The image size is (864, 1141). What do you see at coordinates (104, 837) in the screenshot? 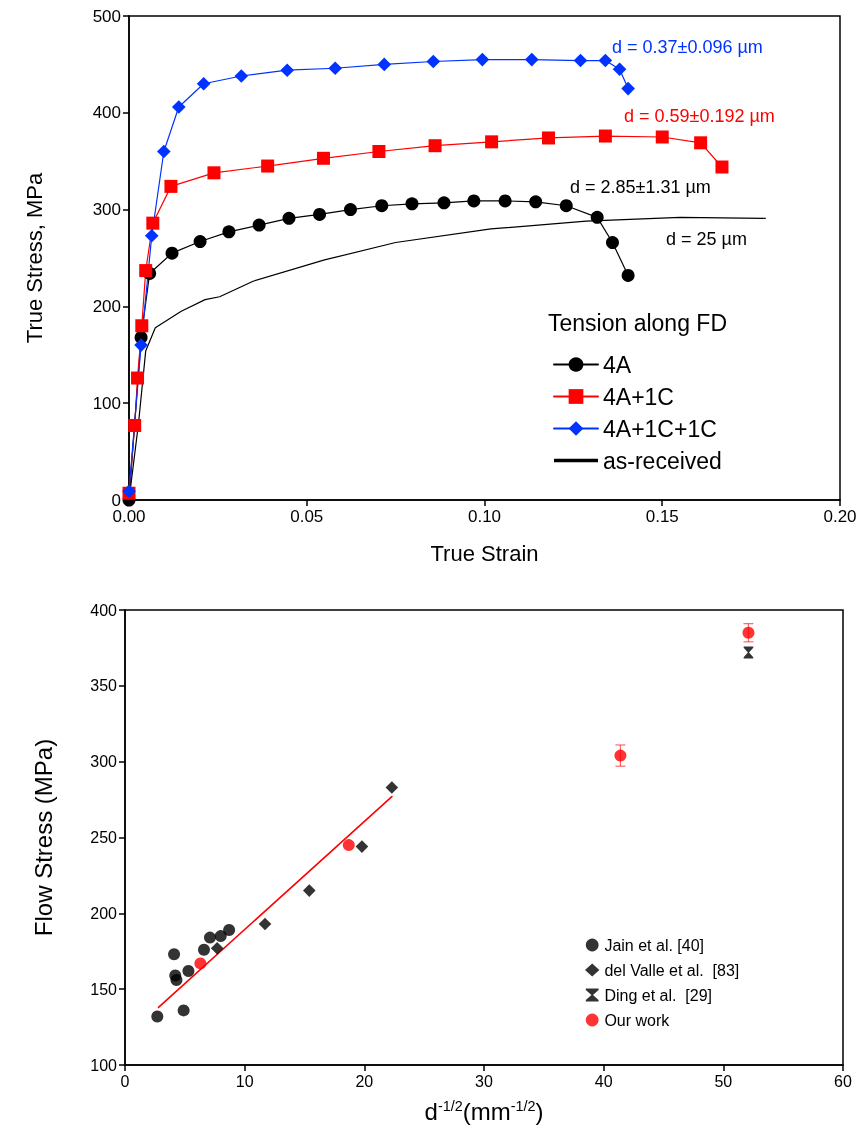
I see `y-tick-label: 250` at bounding box center [104, 837].